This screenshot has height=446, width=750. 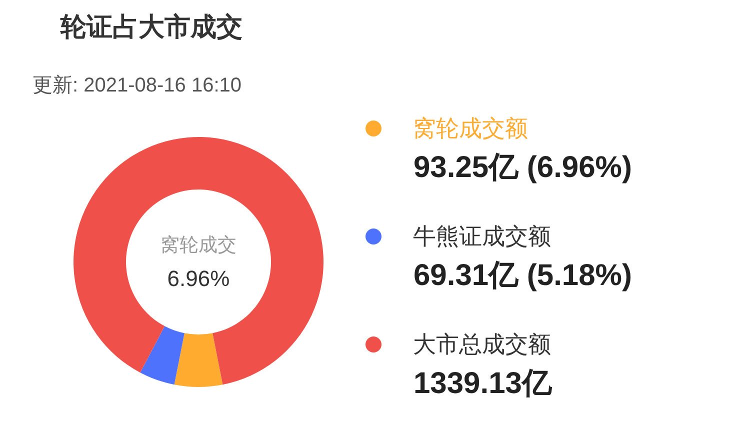 I want to click on data-label: 1339.13亿, so click(x=483, y=383).